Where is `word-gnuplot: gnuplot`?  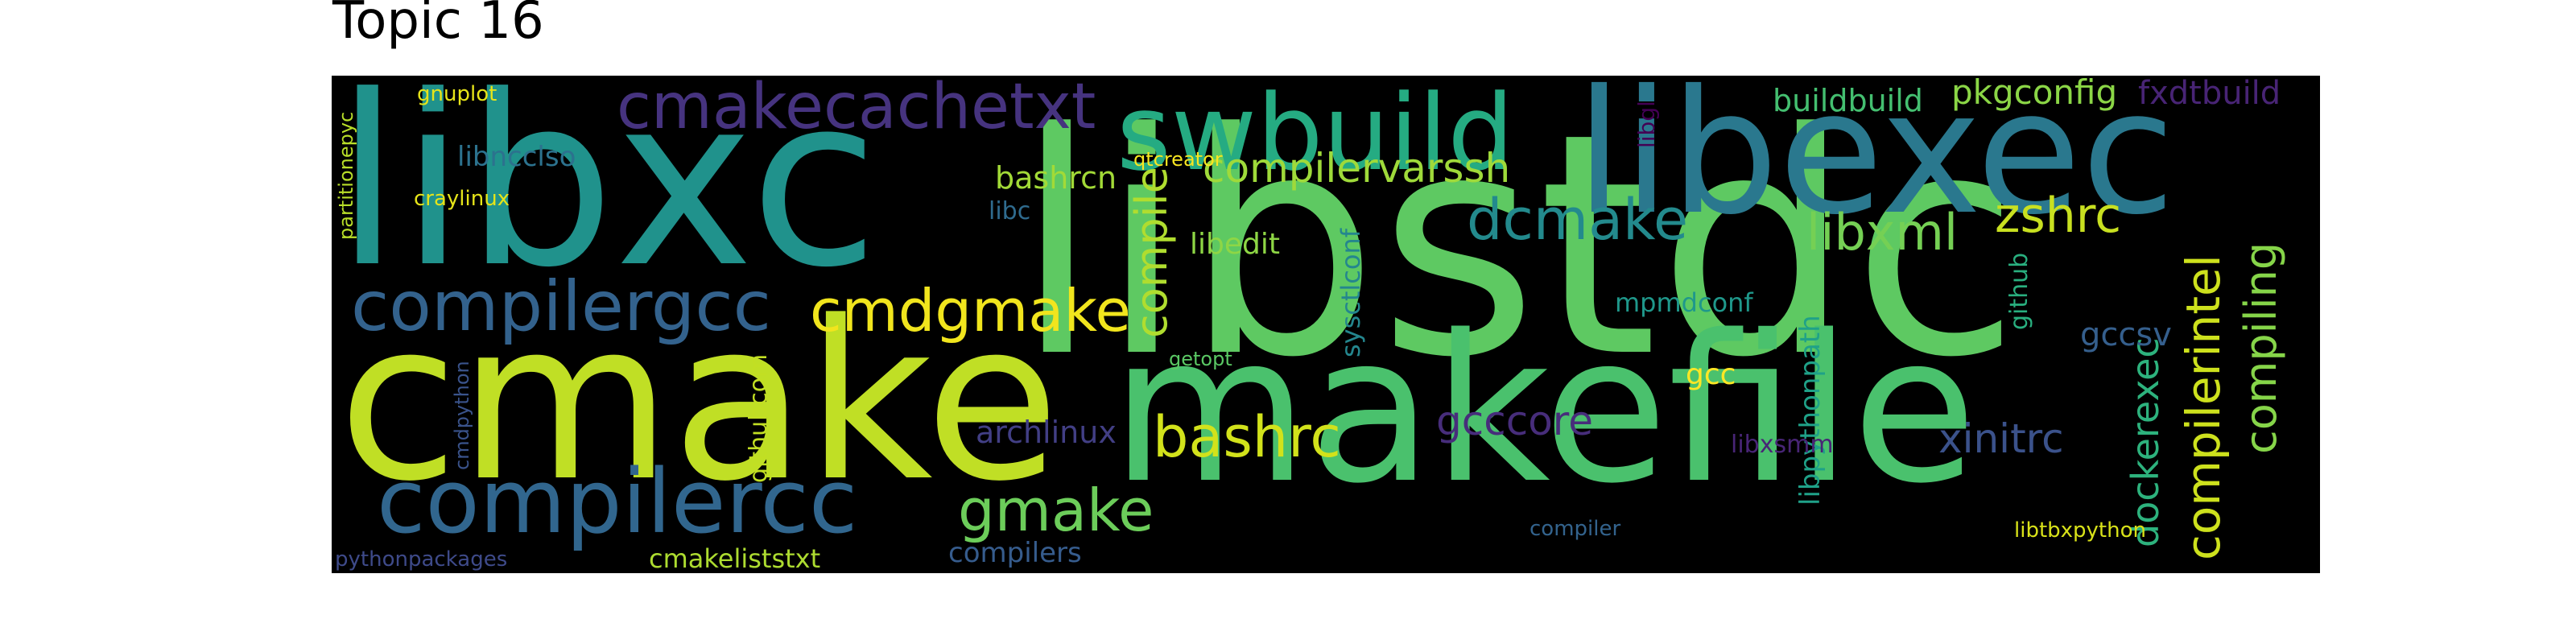 word-gnuplot: gnuplot is located at coordinates (457, 94).